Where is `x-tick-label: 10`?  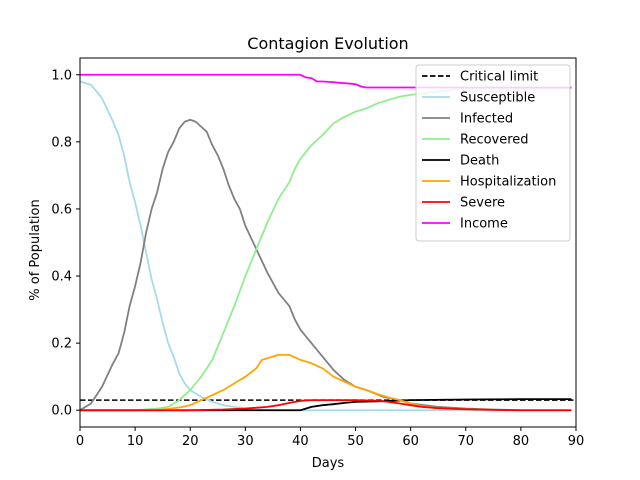 x-tick-label: 10 is located at coordinates (135, 441).